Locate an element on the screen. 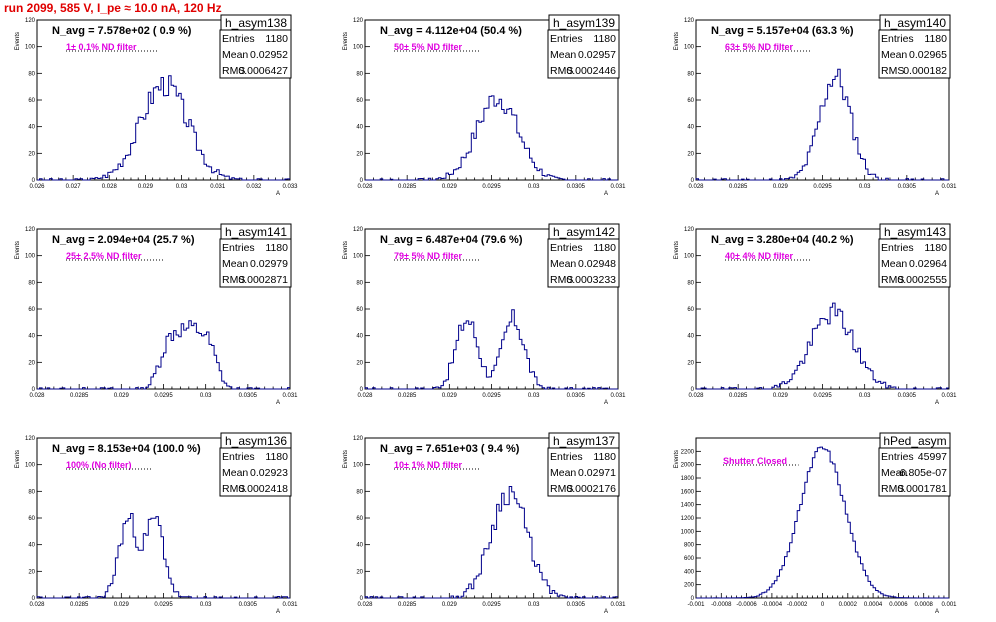 The height and width of the screenshot is (622, 996). stat-value-mean: 0.02957 is located at coordinates (597, 55).